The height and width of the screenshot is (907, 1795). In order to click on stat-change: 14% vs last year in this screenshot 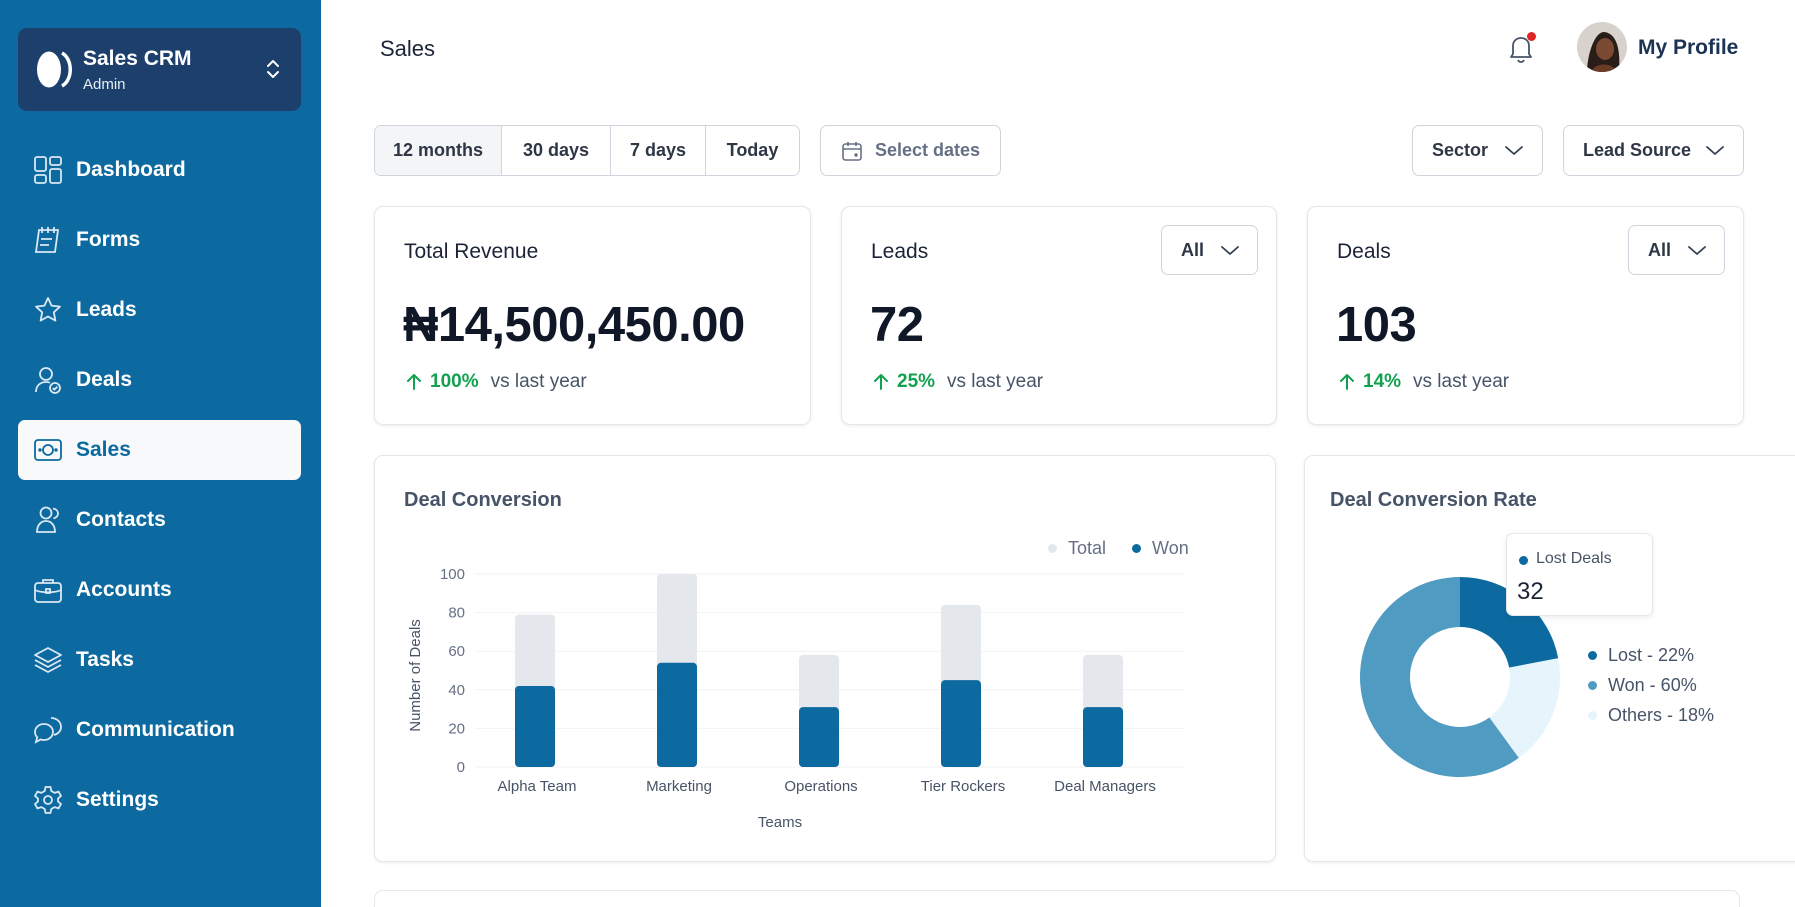, I will do `click(1423, 382)`.